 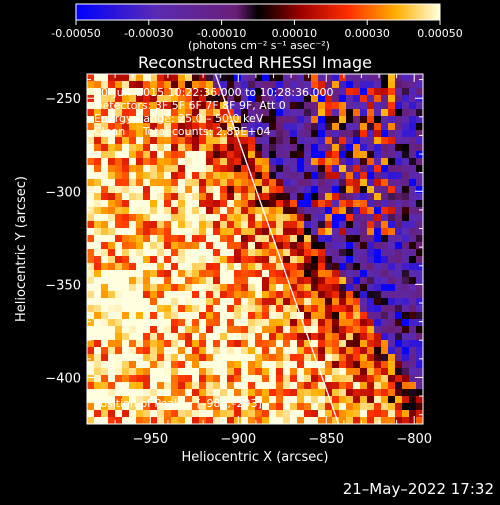 I want to click on annotation-time-range: 10–Jun–2015 10:22:36.000 to 10:28:36.000, so click(x=214, y=92).